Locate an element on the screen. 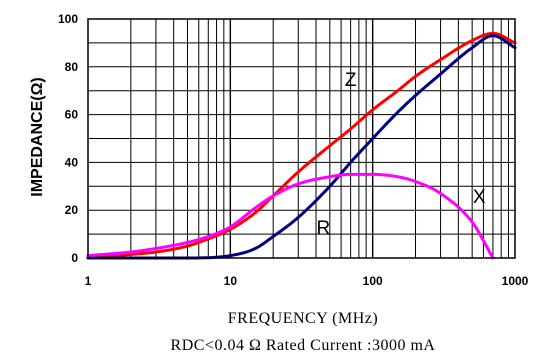  chart-caption: RDC<0.04 Ω Rated Current :3000 mA is located at coordinates (303, 345).